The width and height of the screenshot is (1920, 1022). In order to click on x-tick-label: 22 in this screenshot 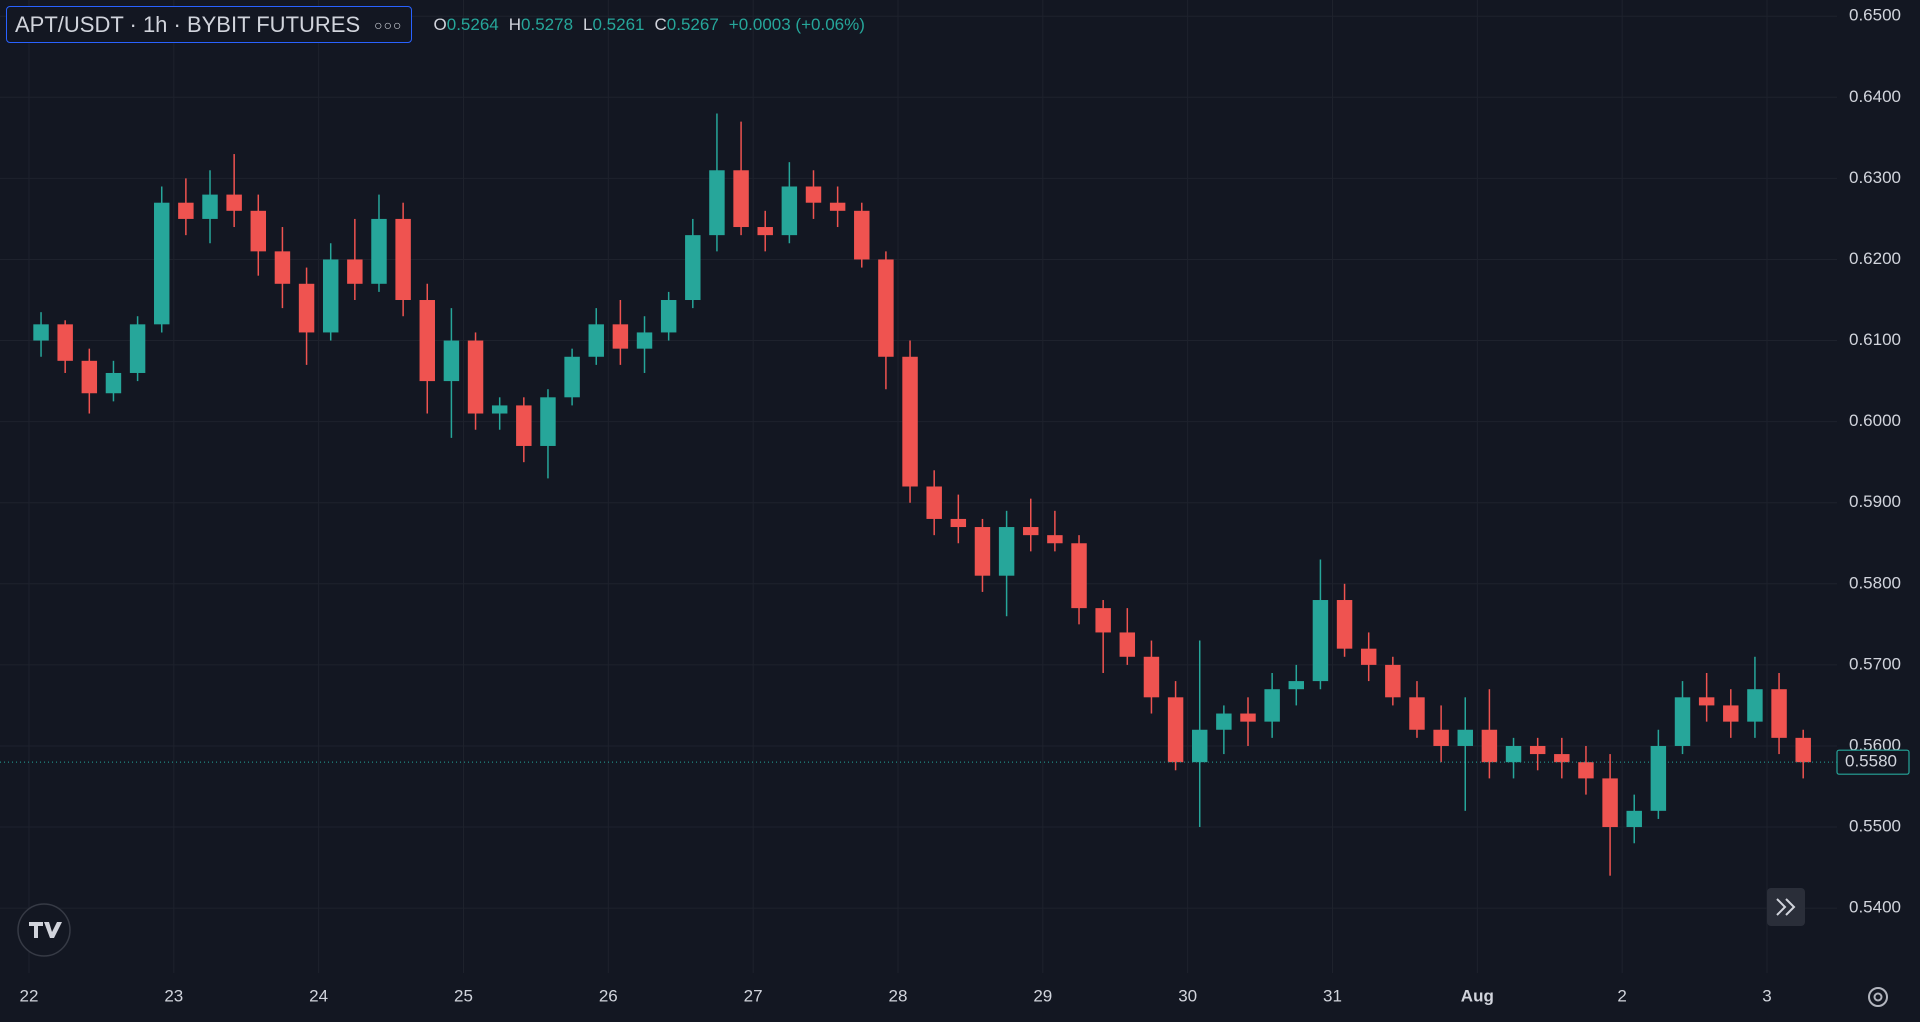, I will do `click(29, 995)`.